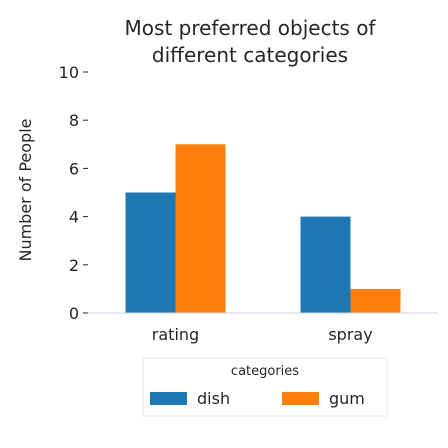 The image size is (448, 448). I want to click on x-axis-ticks: rating spray, so click(262, 334).